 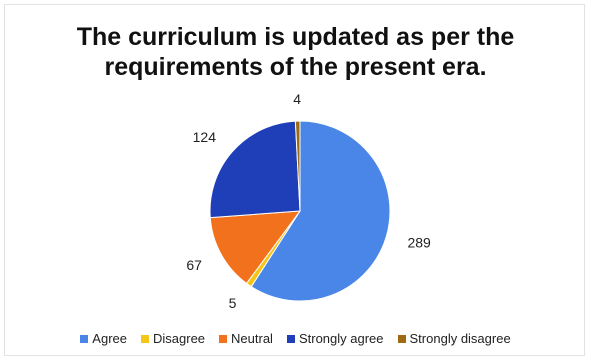 What do you see at coordinates (341, 338) in the screenshot?
I see `legend-label: Strongly agree` at bounding box center [341, 338].